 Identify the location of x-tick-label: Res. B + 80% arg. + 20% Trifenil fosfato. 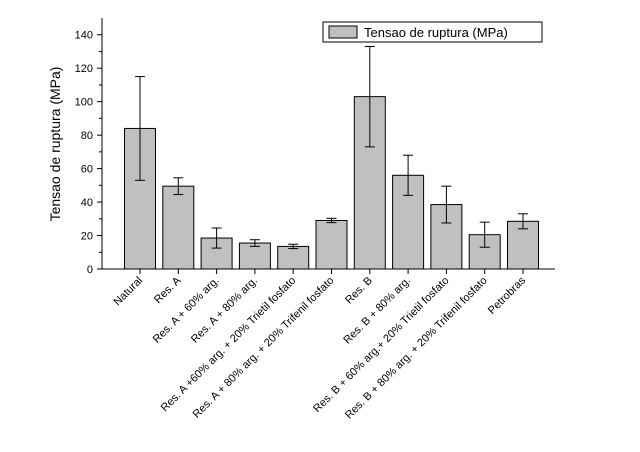
(416, 348).